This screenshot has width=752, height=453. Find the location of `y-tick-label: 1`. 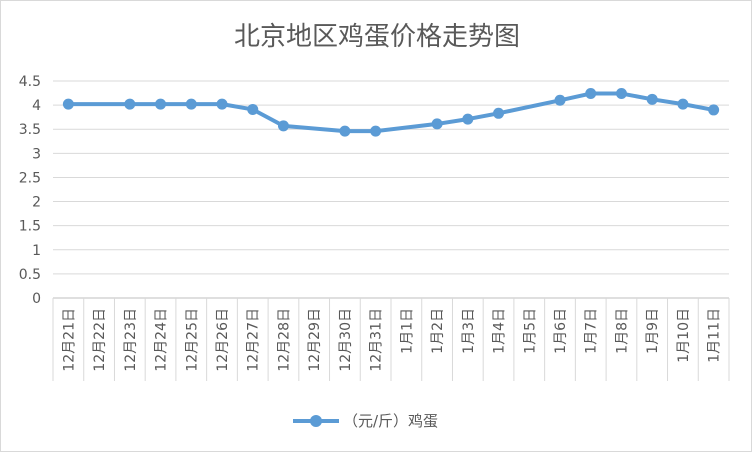

y-tick-label: 1 is located at coordinates (36, 251).